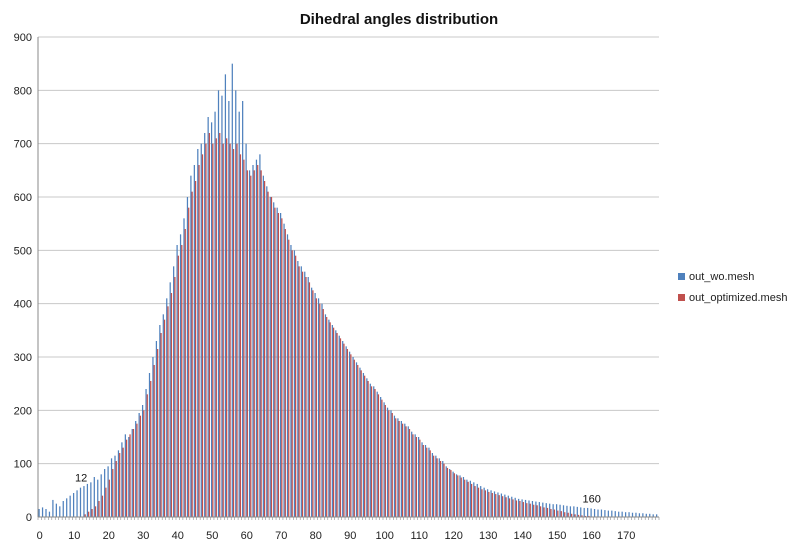 This screenshot has height=550, width=800. What do you see at coordinates (732, 287) in the screenshot?
I see `legend: out_wo.mesh out_optimized.mesh` at bounding box center [732, 287].